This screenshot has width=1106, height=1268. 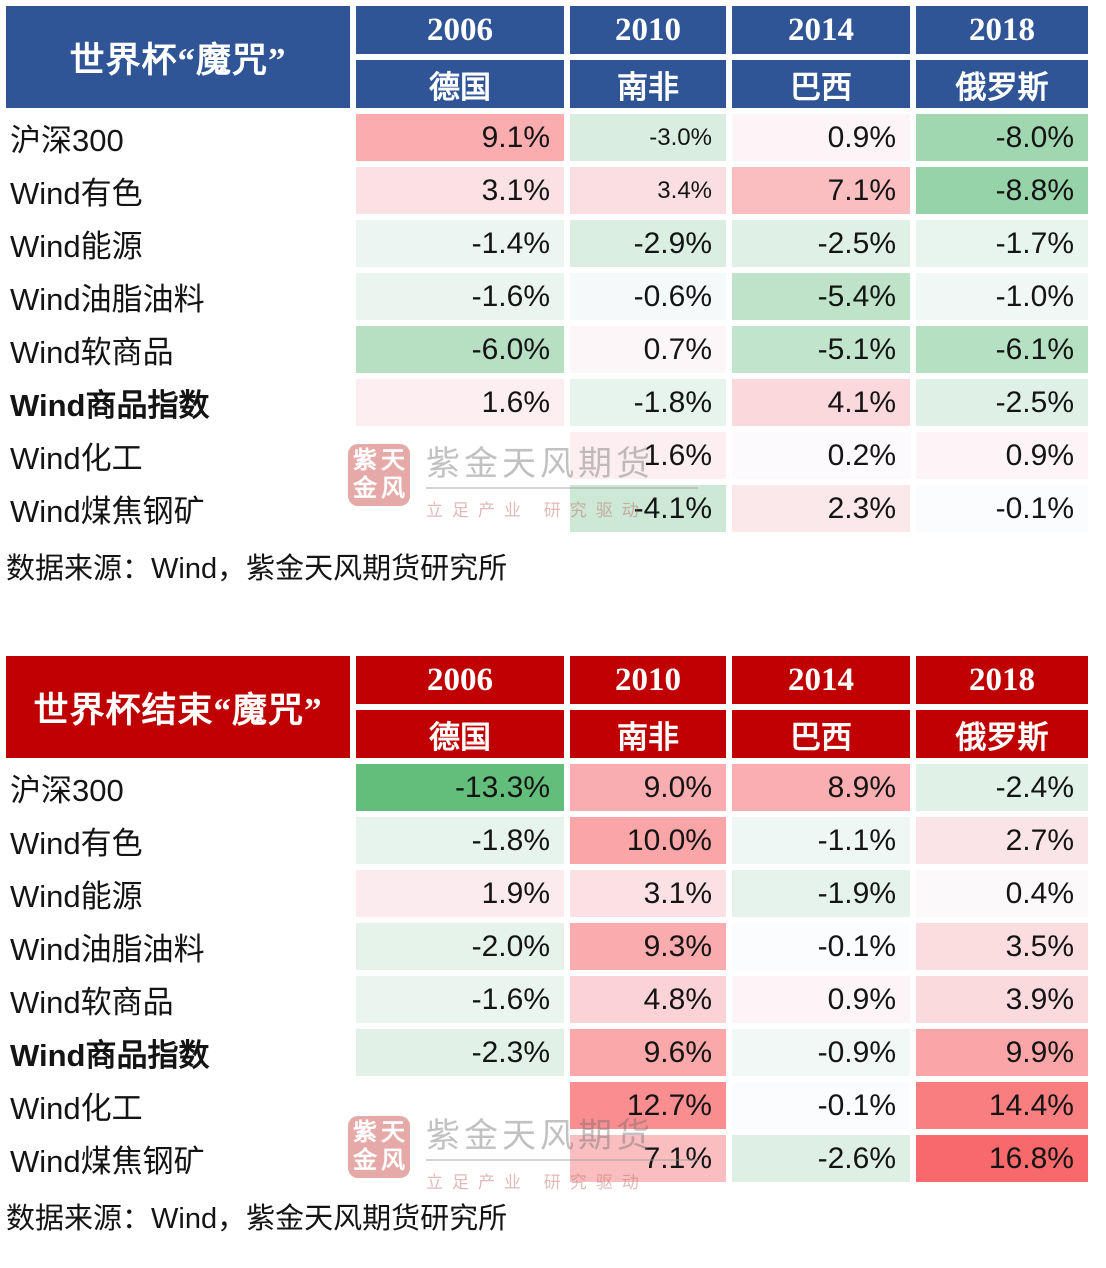 What do you see at coordinates (460, 946) in the screenshot?
I see `value-cell: -2.0%` at bounding box center [460, 946].